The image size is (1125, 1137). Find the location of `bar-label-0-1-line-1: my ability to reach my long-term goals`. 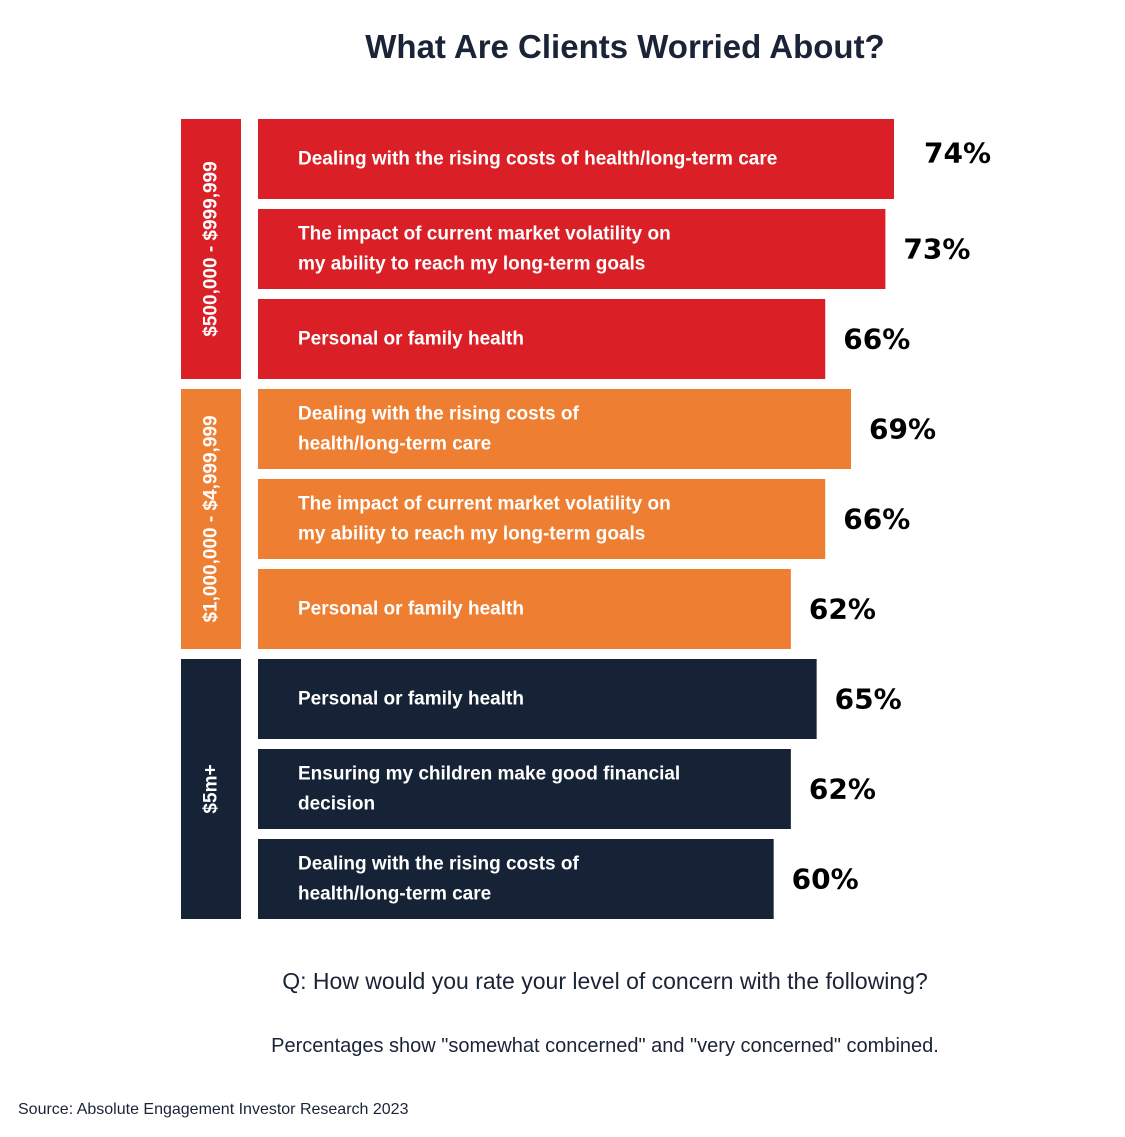

bar-label-0-1-line-1: my ability to reach my long-term goals is located at coordinates (471, 264).